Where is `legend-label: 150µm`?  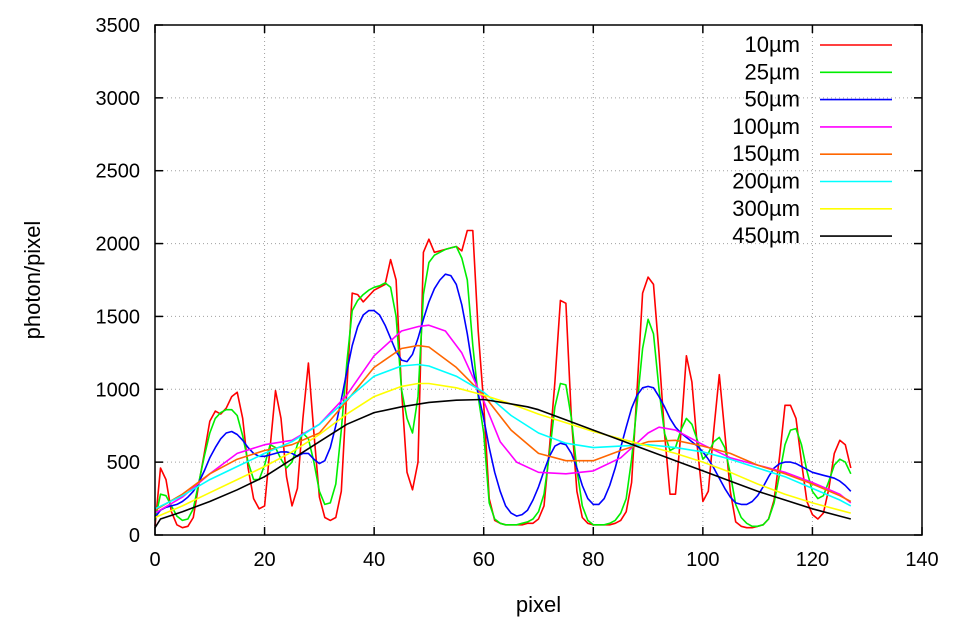 legend-label: 150µm is located at coordinates (766, 153).